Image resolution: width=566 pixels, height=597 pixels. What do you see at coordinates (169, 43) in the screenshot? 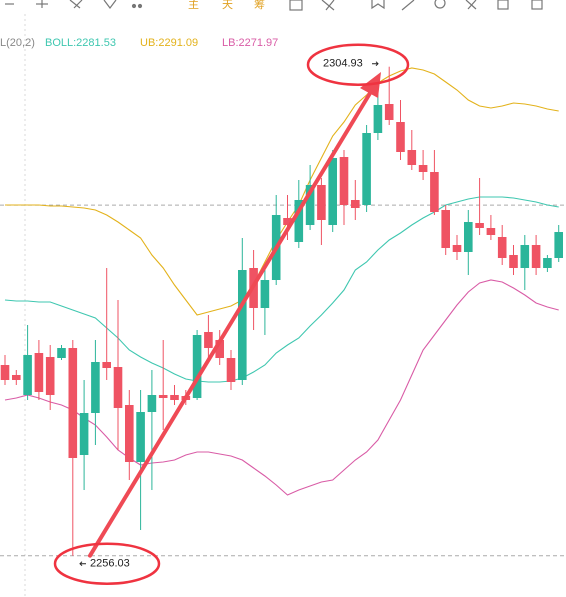
I see `legend-entry: UB:2291.09` at bounding box center [169, 43].